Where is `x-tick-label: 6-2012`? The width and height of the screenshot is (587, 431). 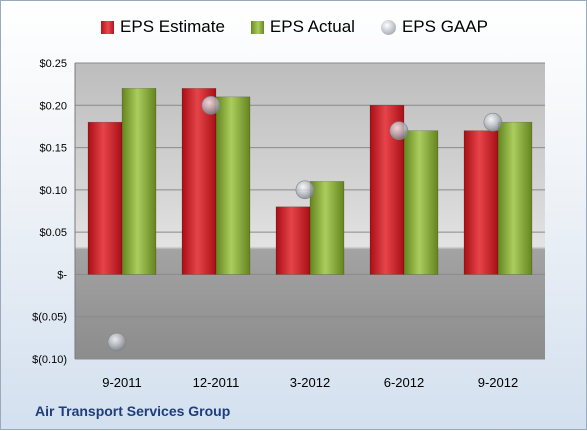 x-tick-label: 6-2012 is located at coordinates (404, 382).